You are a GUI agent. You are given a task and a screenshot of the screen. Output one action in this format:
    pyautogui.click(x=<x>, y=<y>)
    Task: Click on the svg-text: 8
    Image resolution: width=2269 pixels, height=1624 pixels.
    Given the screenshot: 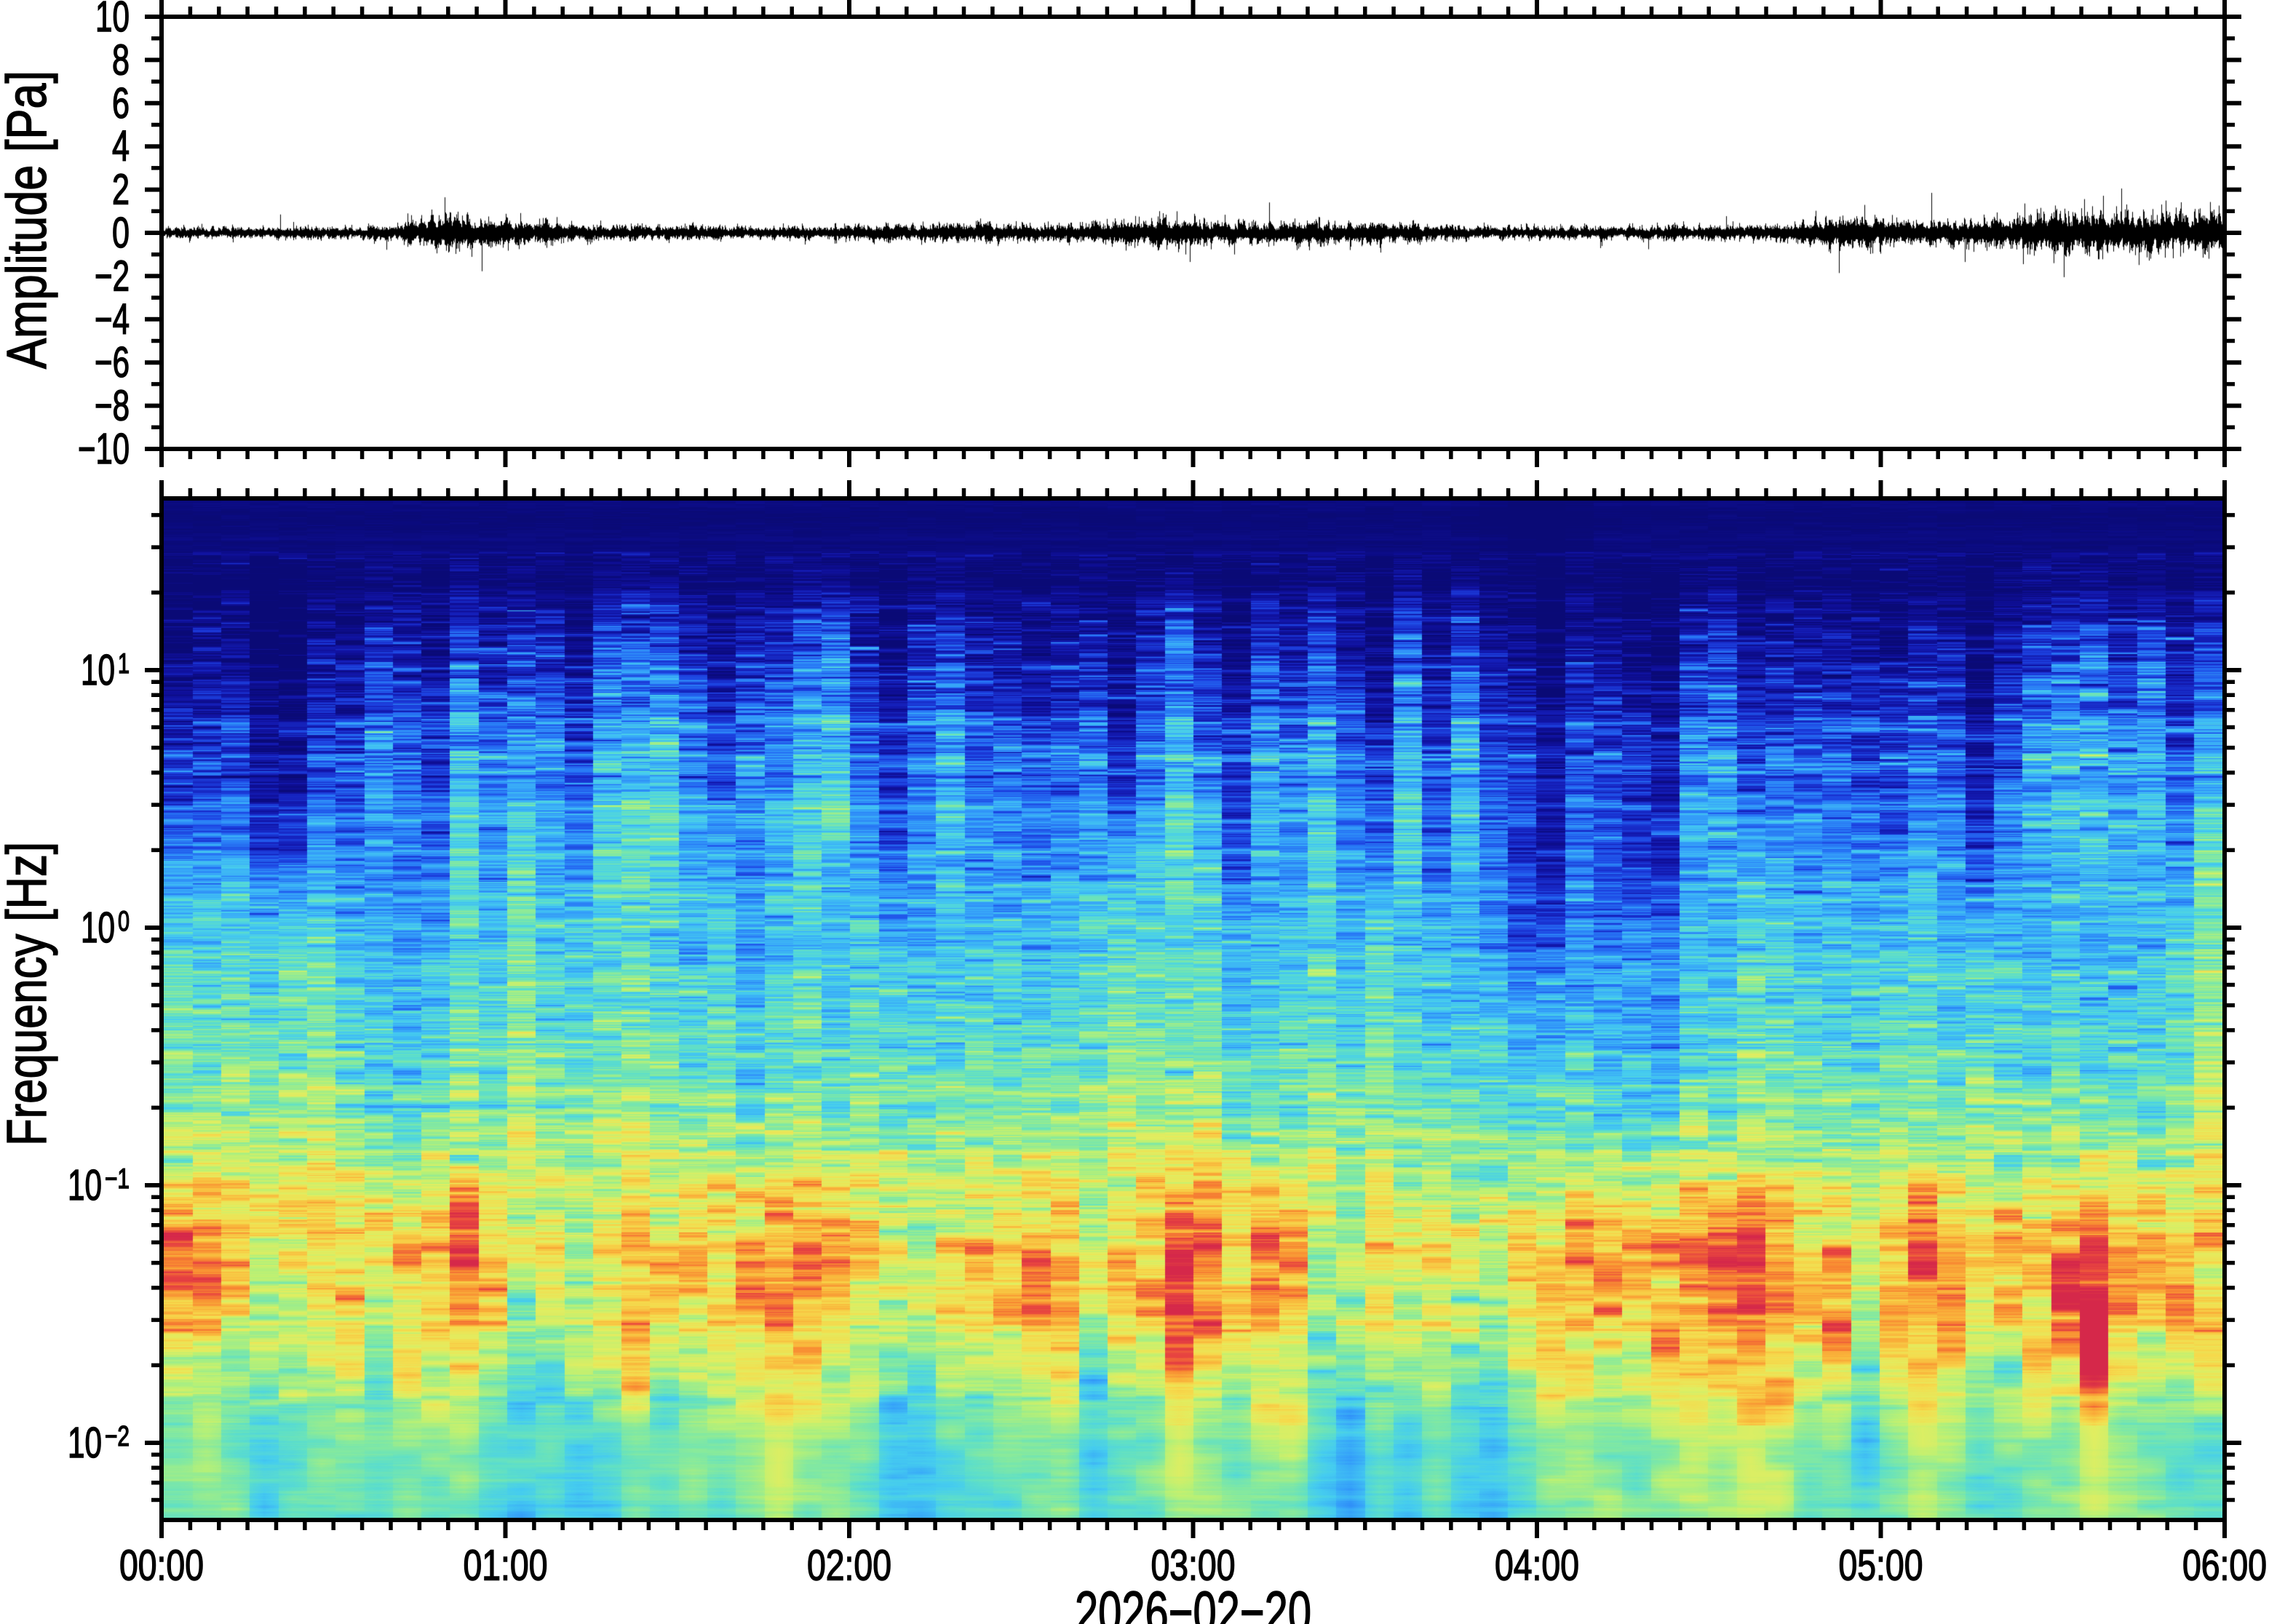 What is the action you would take?
    pyautogui.click(x=121, y=60)
    